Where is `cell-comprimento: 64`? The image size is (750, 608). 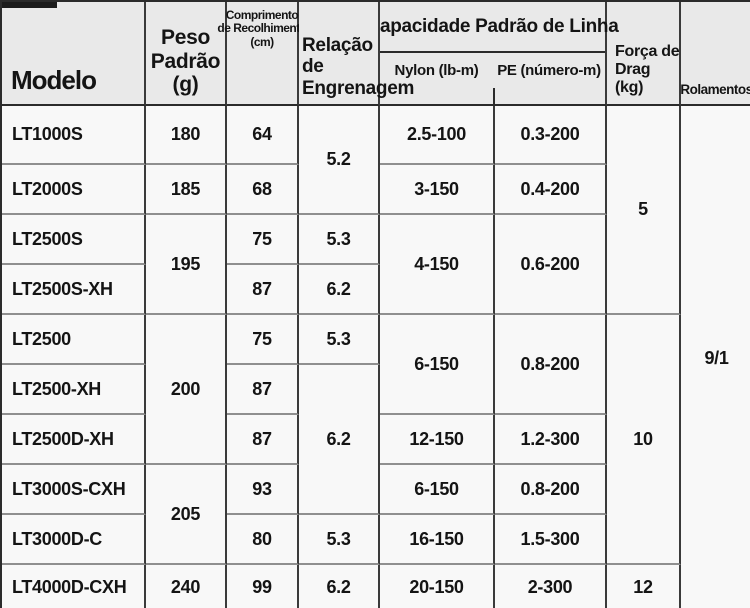 cell-comprimento: 64 is located at coordinates (263, 135).